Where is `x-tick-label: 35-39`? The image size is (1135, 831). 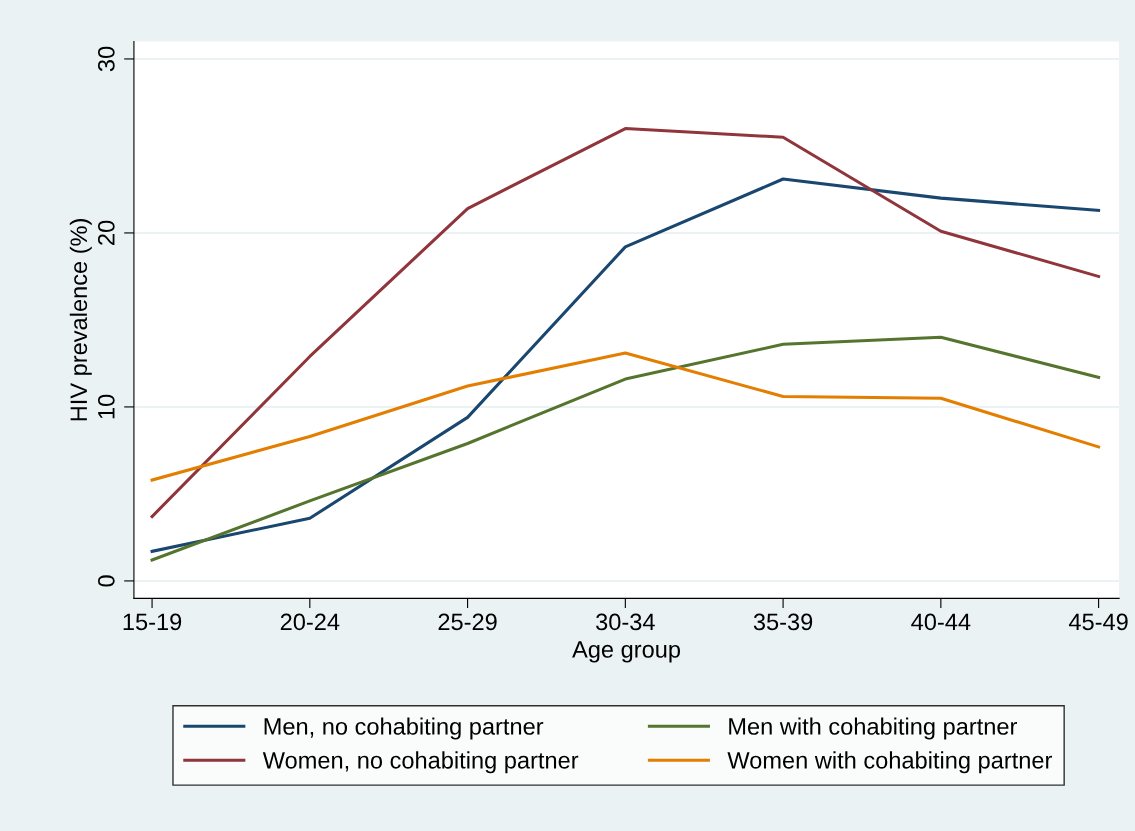
x-tick-label: 35-39 is located at coordinates (783, 622).